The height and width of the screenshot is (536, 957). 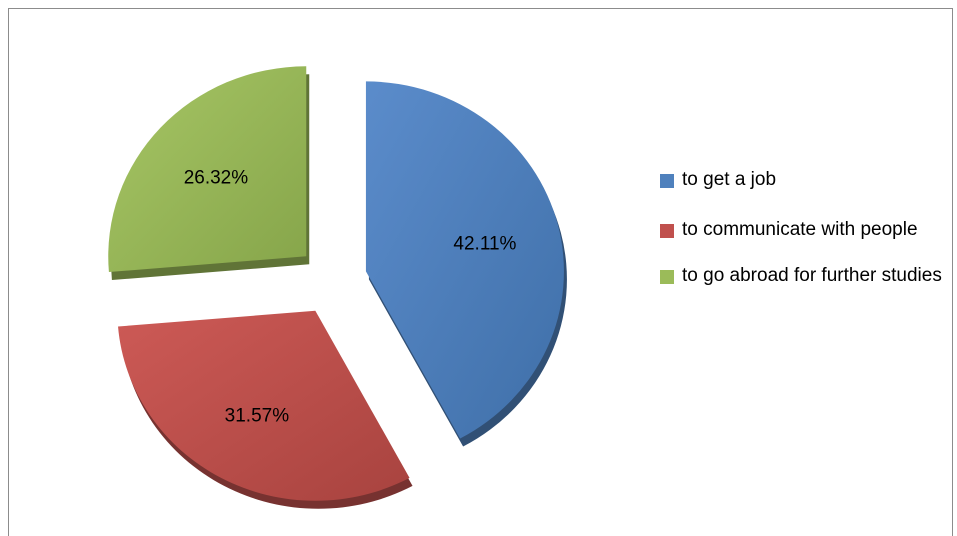 I want to click on legend-swatch-abroad, so click(x=667, y=277).